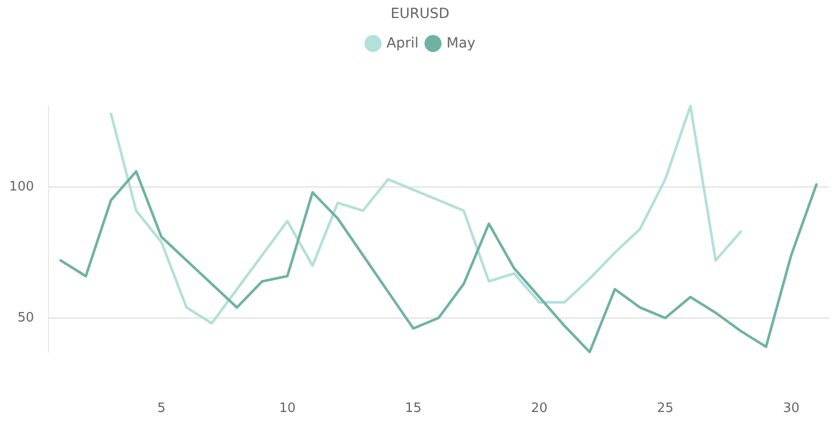 This screenshot has width=840, height=432. Describe the element at coordinates (413, 408) in the screenshot. I see `x-tick-label: 15` at that location.